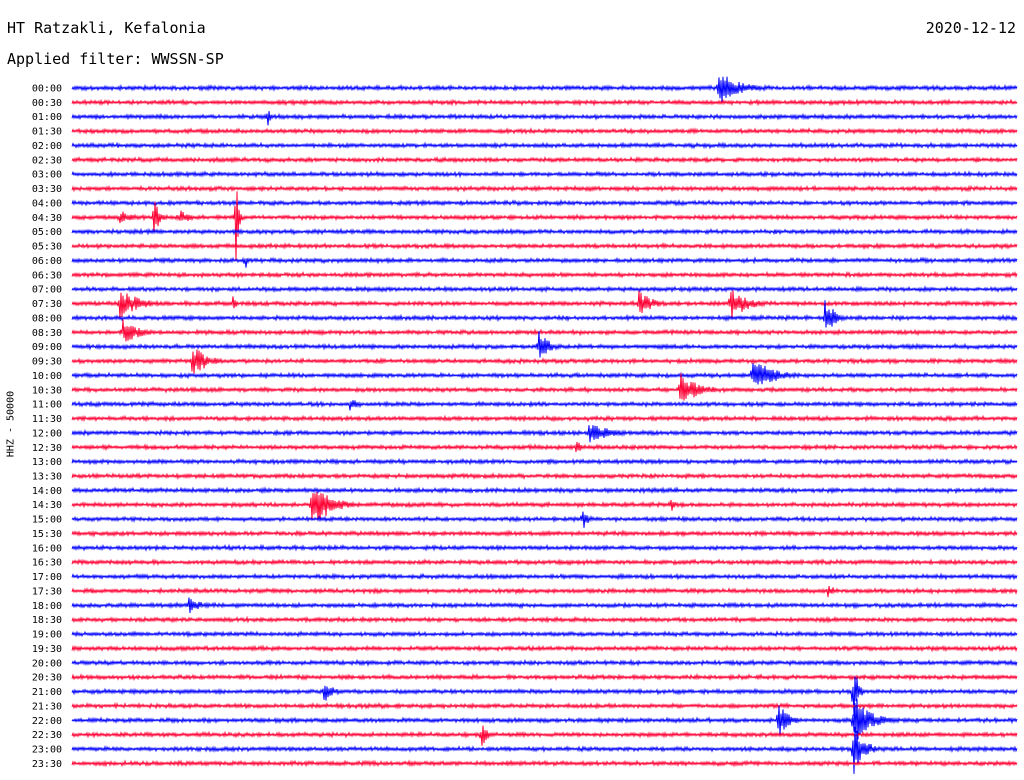 The width and height of the screenshot is (1024, 780). What do you see at coordinates (47, 520) in the screenshot?
I see `row-time-label: 15:00` at bounding box center [47, 520].